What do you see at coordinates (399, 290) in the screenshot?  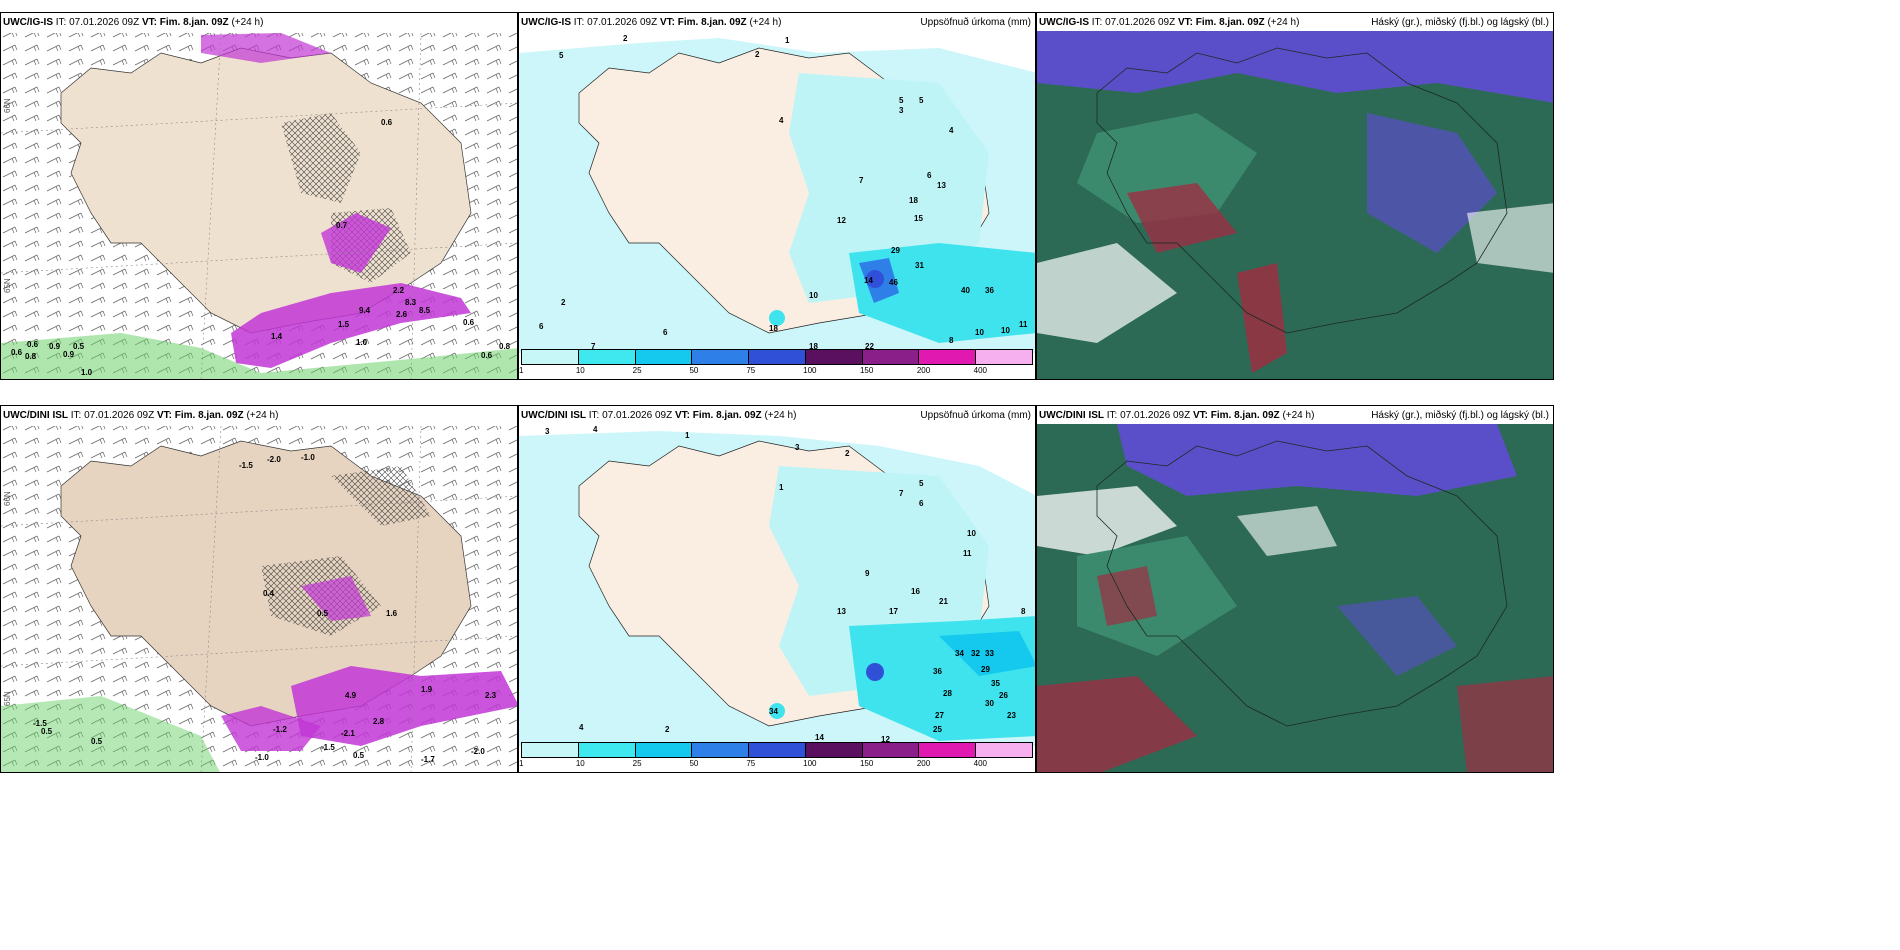 I see `wind-value: 2.2` at bounding box center [399, 290].